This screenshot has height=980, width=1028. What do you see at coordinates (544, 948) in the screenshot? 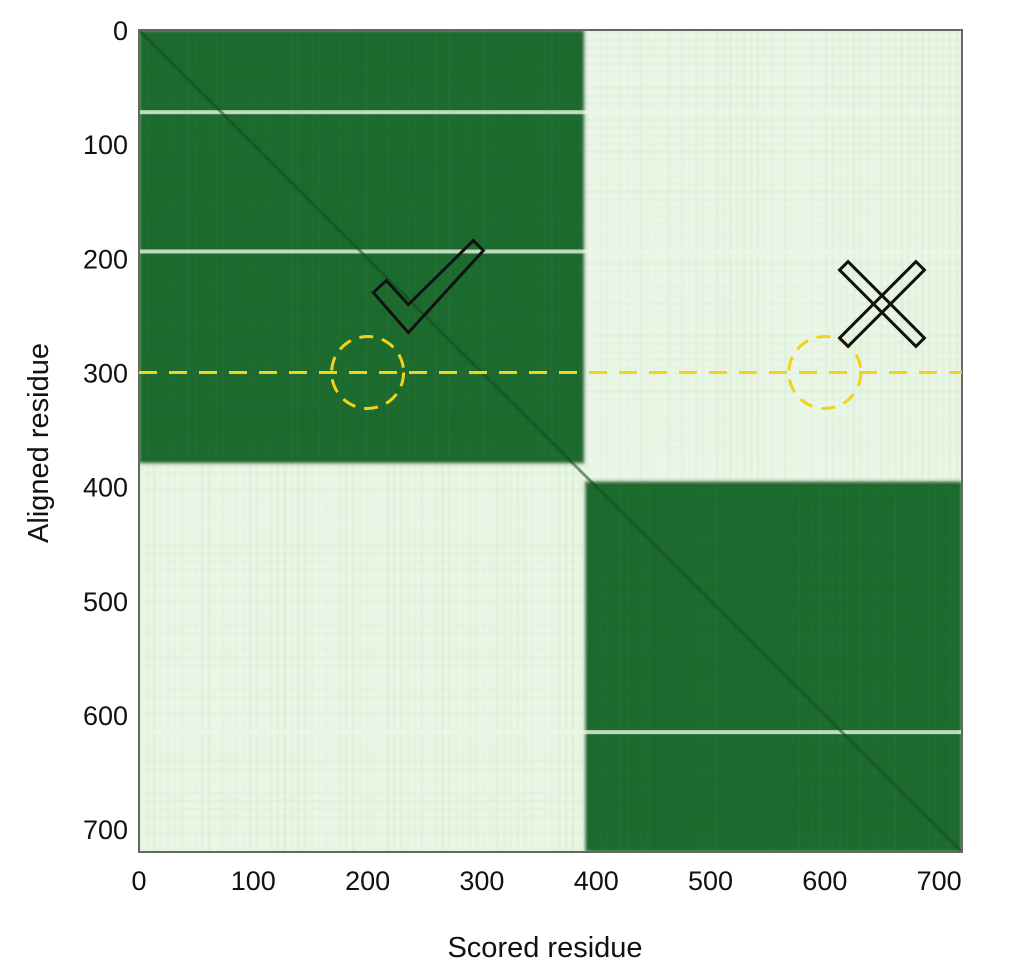
I see `x-axis-title: Scored residue` at bounding box center [544, 948].